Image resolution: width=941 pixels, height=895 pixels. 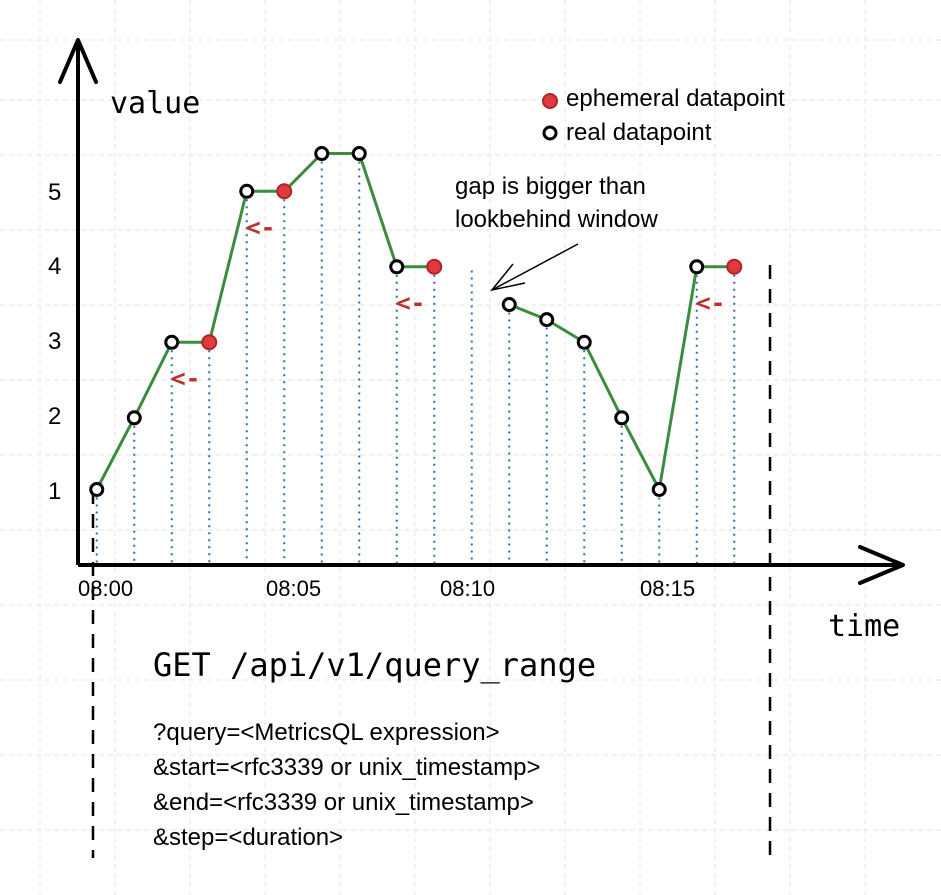 What do you see at coordinates (78, 61) in the screenshot?
I see `y-axis-arrow-icon` at bounding box center [78, 61].